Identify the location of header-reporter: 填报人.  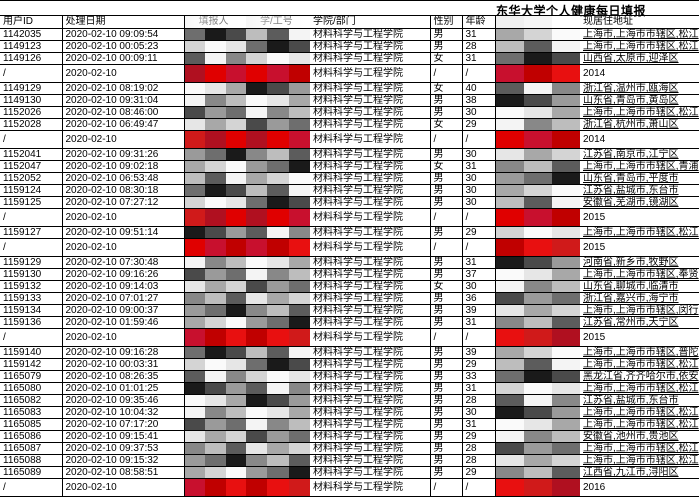
(215, 22).